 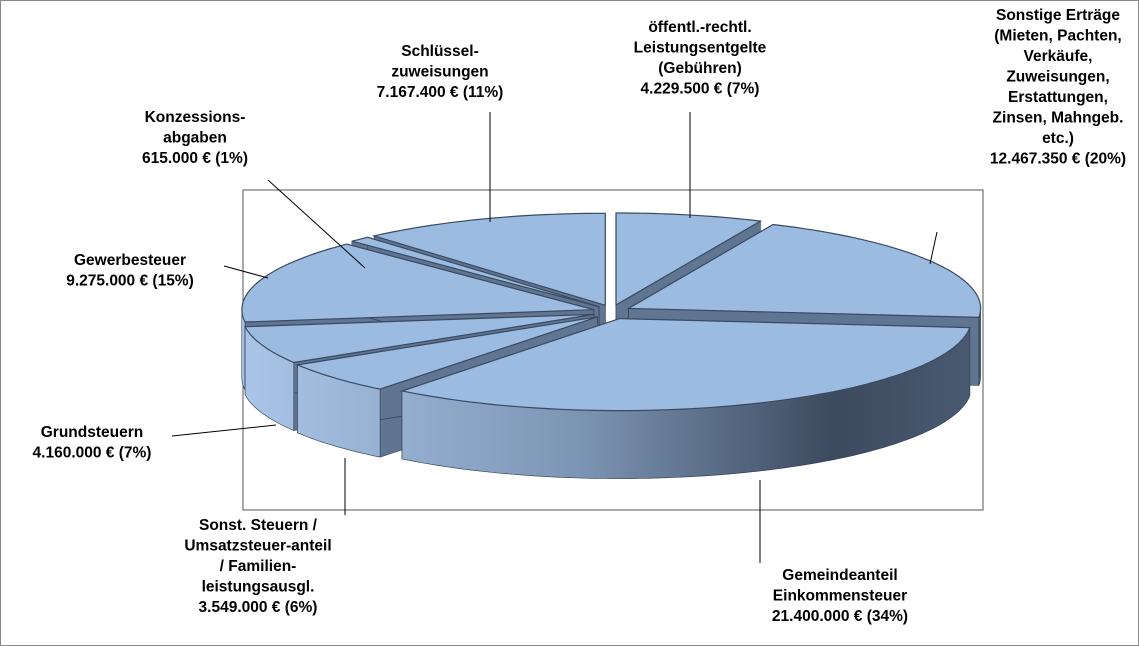 I want to click on label-line: Gewerbesteuer, so click(x=130, y=260).